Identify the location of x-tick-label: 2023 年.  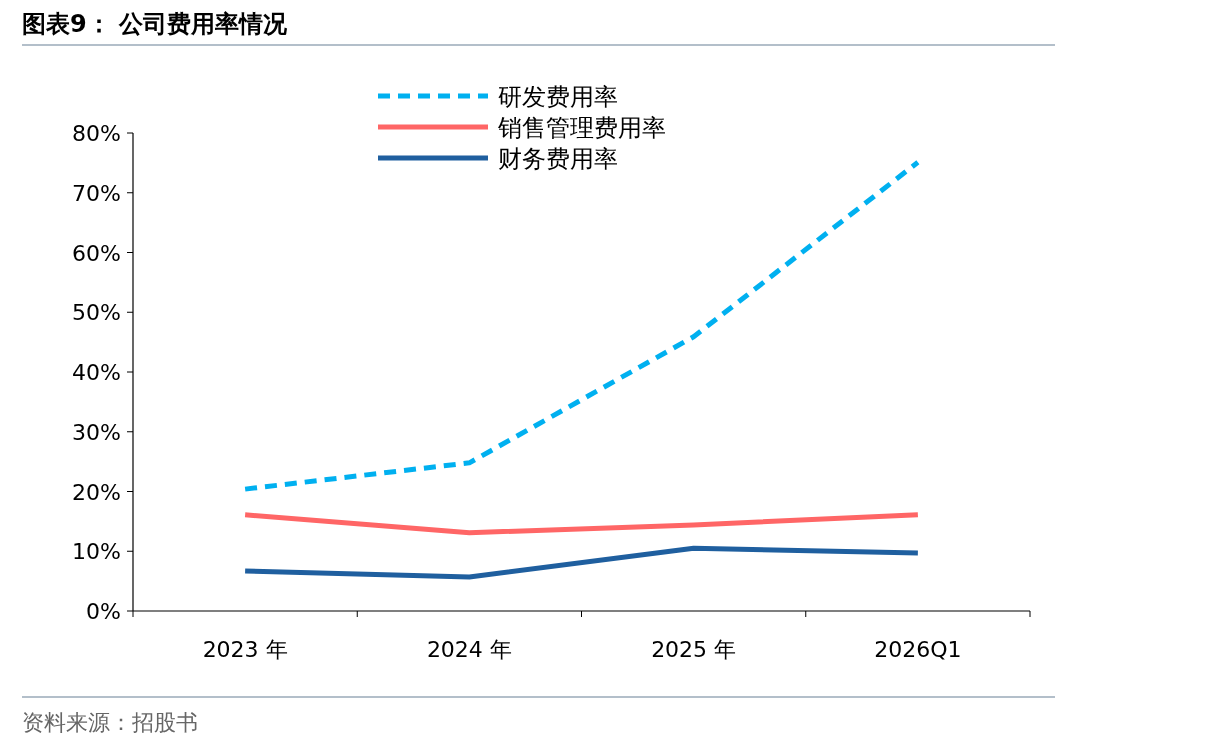
(245, 649).